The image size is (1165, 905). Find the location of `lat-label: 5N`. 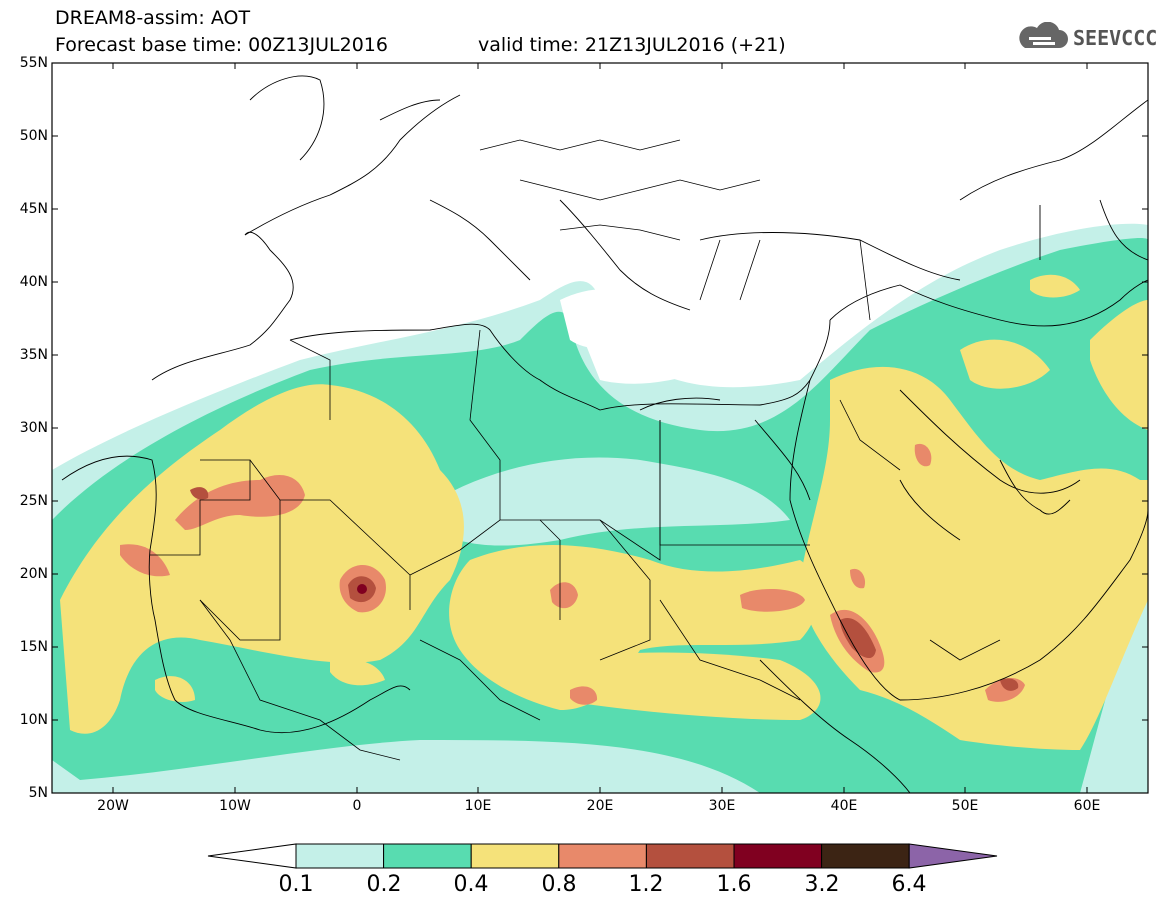

lat-label: 5N is located at coordinates (38, 793).